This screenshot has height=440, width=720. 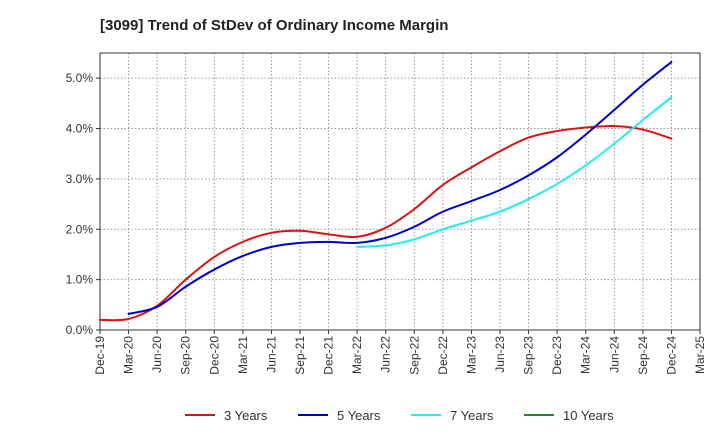 I want to click on x-tick-label: Mar-22, so click(x=357, y=355).